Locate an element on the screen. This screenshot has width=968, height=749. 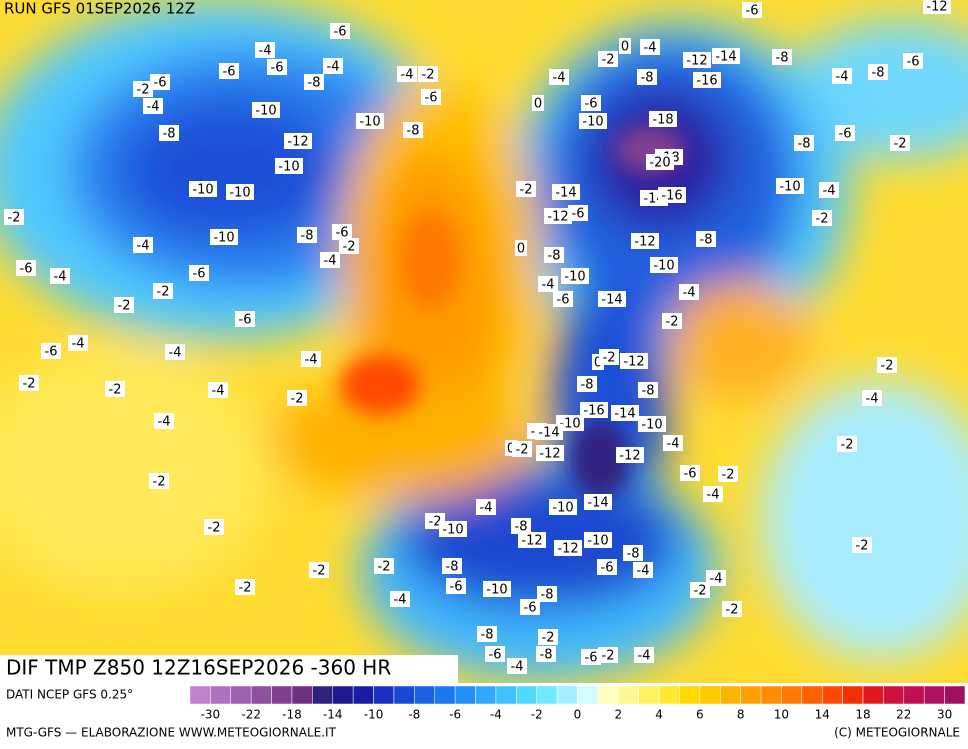
contour-label: -16 is located at coordinates (671, 196).